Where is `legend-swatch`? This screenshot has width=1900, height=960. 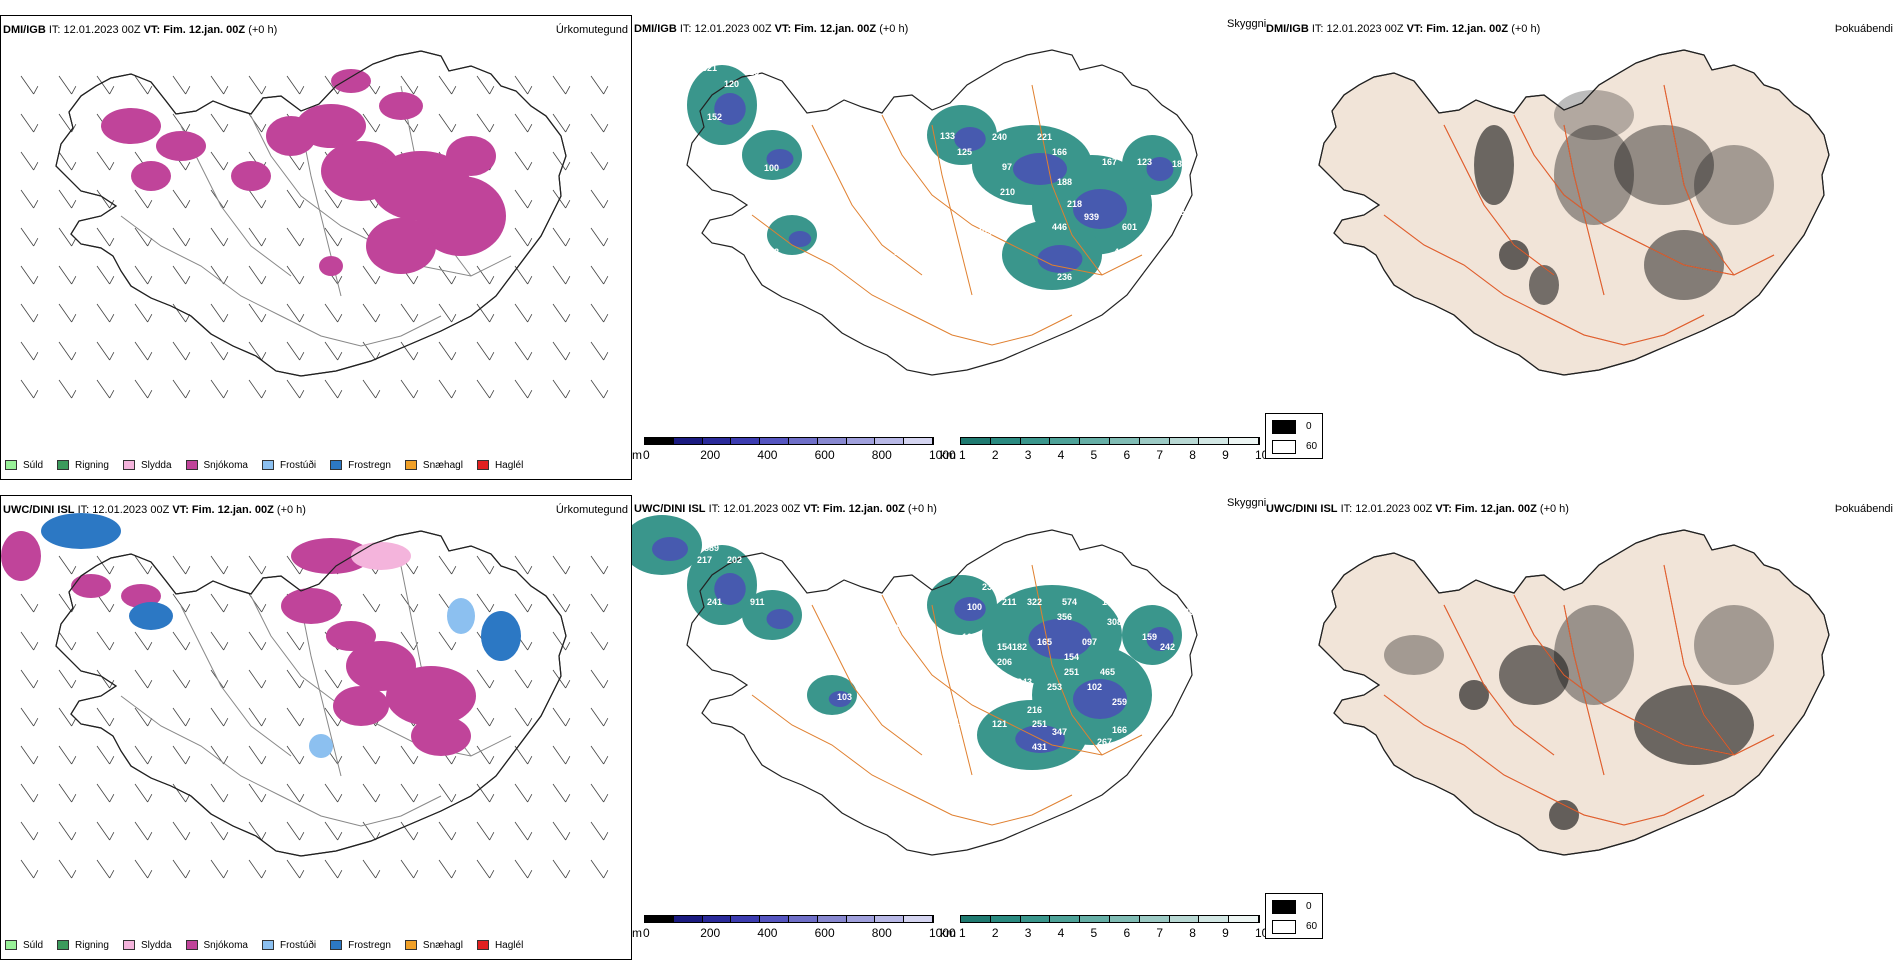
legend-swatch is located at coordinates (482, 465).